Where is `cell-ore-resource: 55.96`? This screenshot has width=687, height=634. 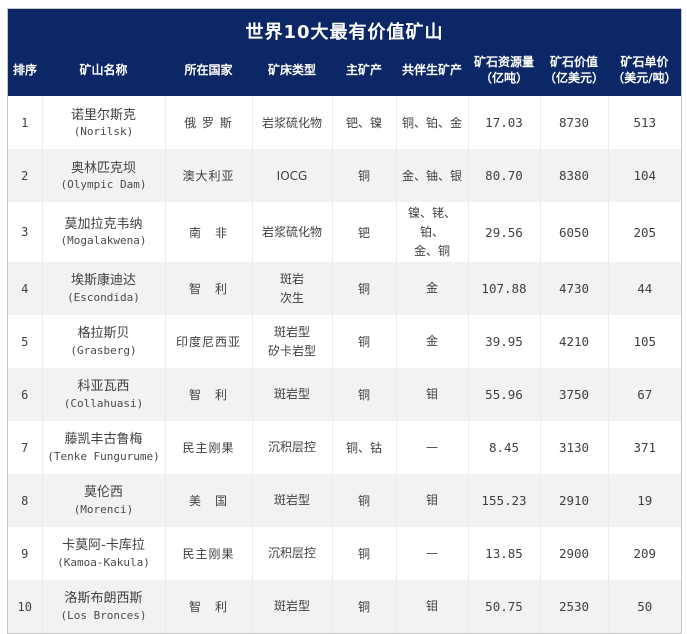 cell-ore-resource: 55.96 is located at coordinates (503, 395).